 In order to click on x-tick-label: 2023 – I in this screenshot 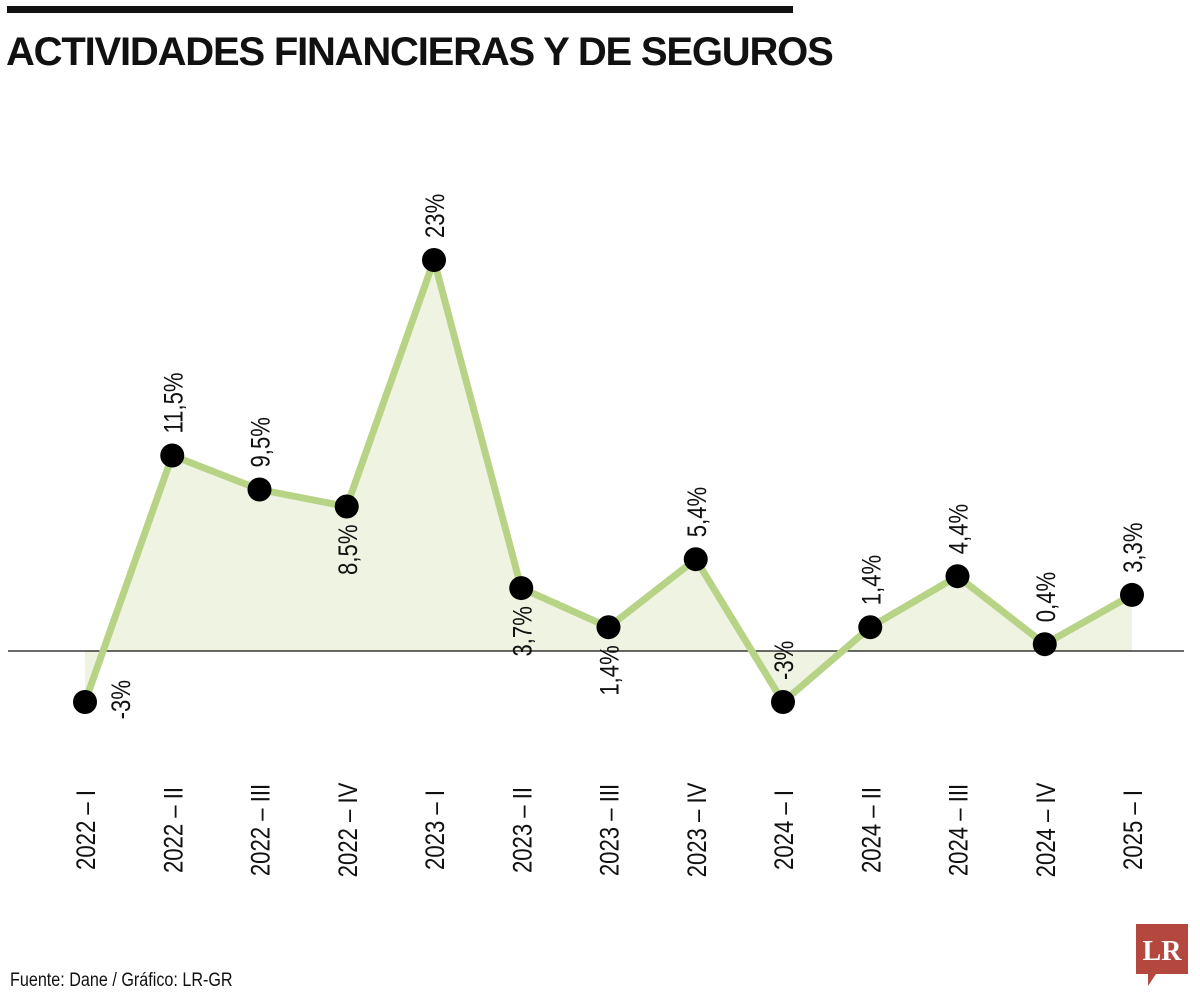, I will do `click(436, 830)`.